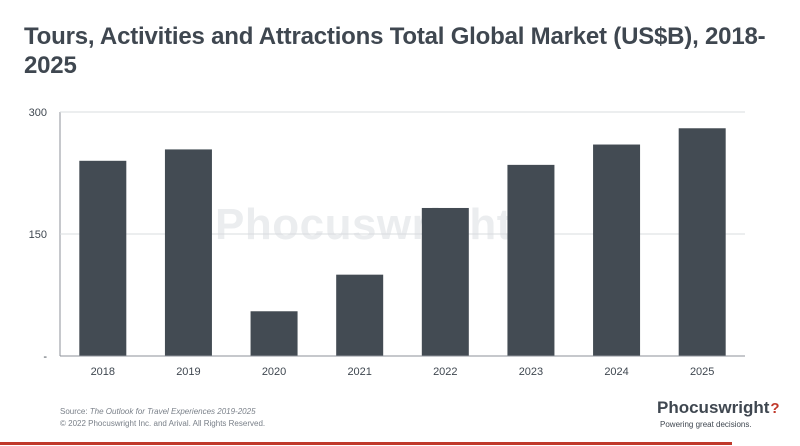  I want to click on bar-2020, so click(274, 333).